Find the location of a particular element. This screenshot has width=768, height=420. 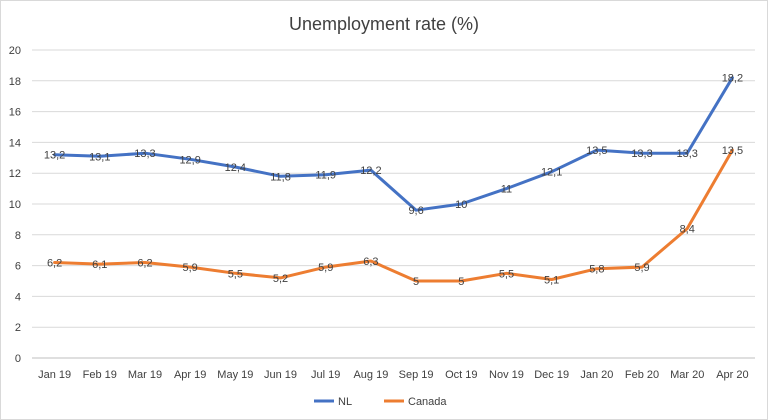

y-tick-label: 4 is located at coordinates (18, 297).